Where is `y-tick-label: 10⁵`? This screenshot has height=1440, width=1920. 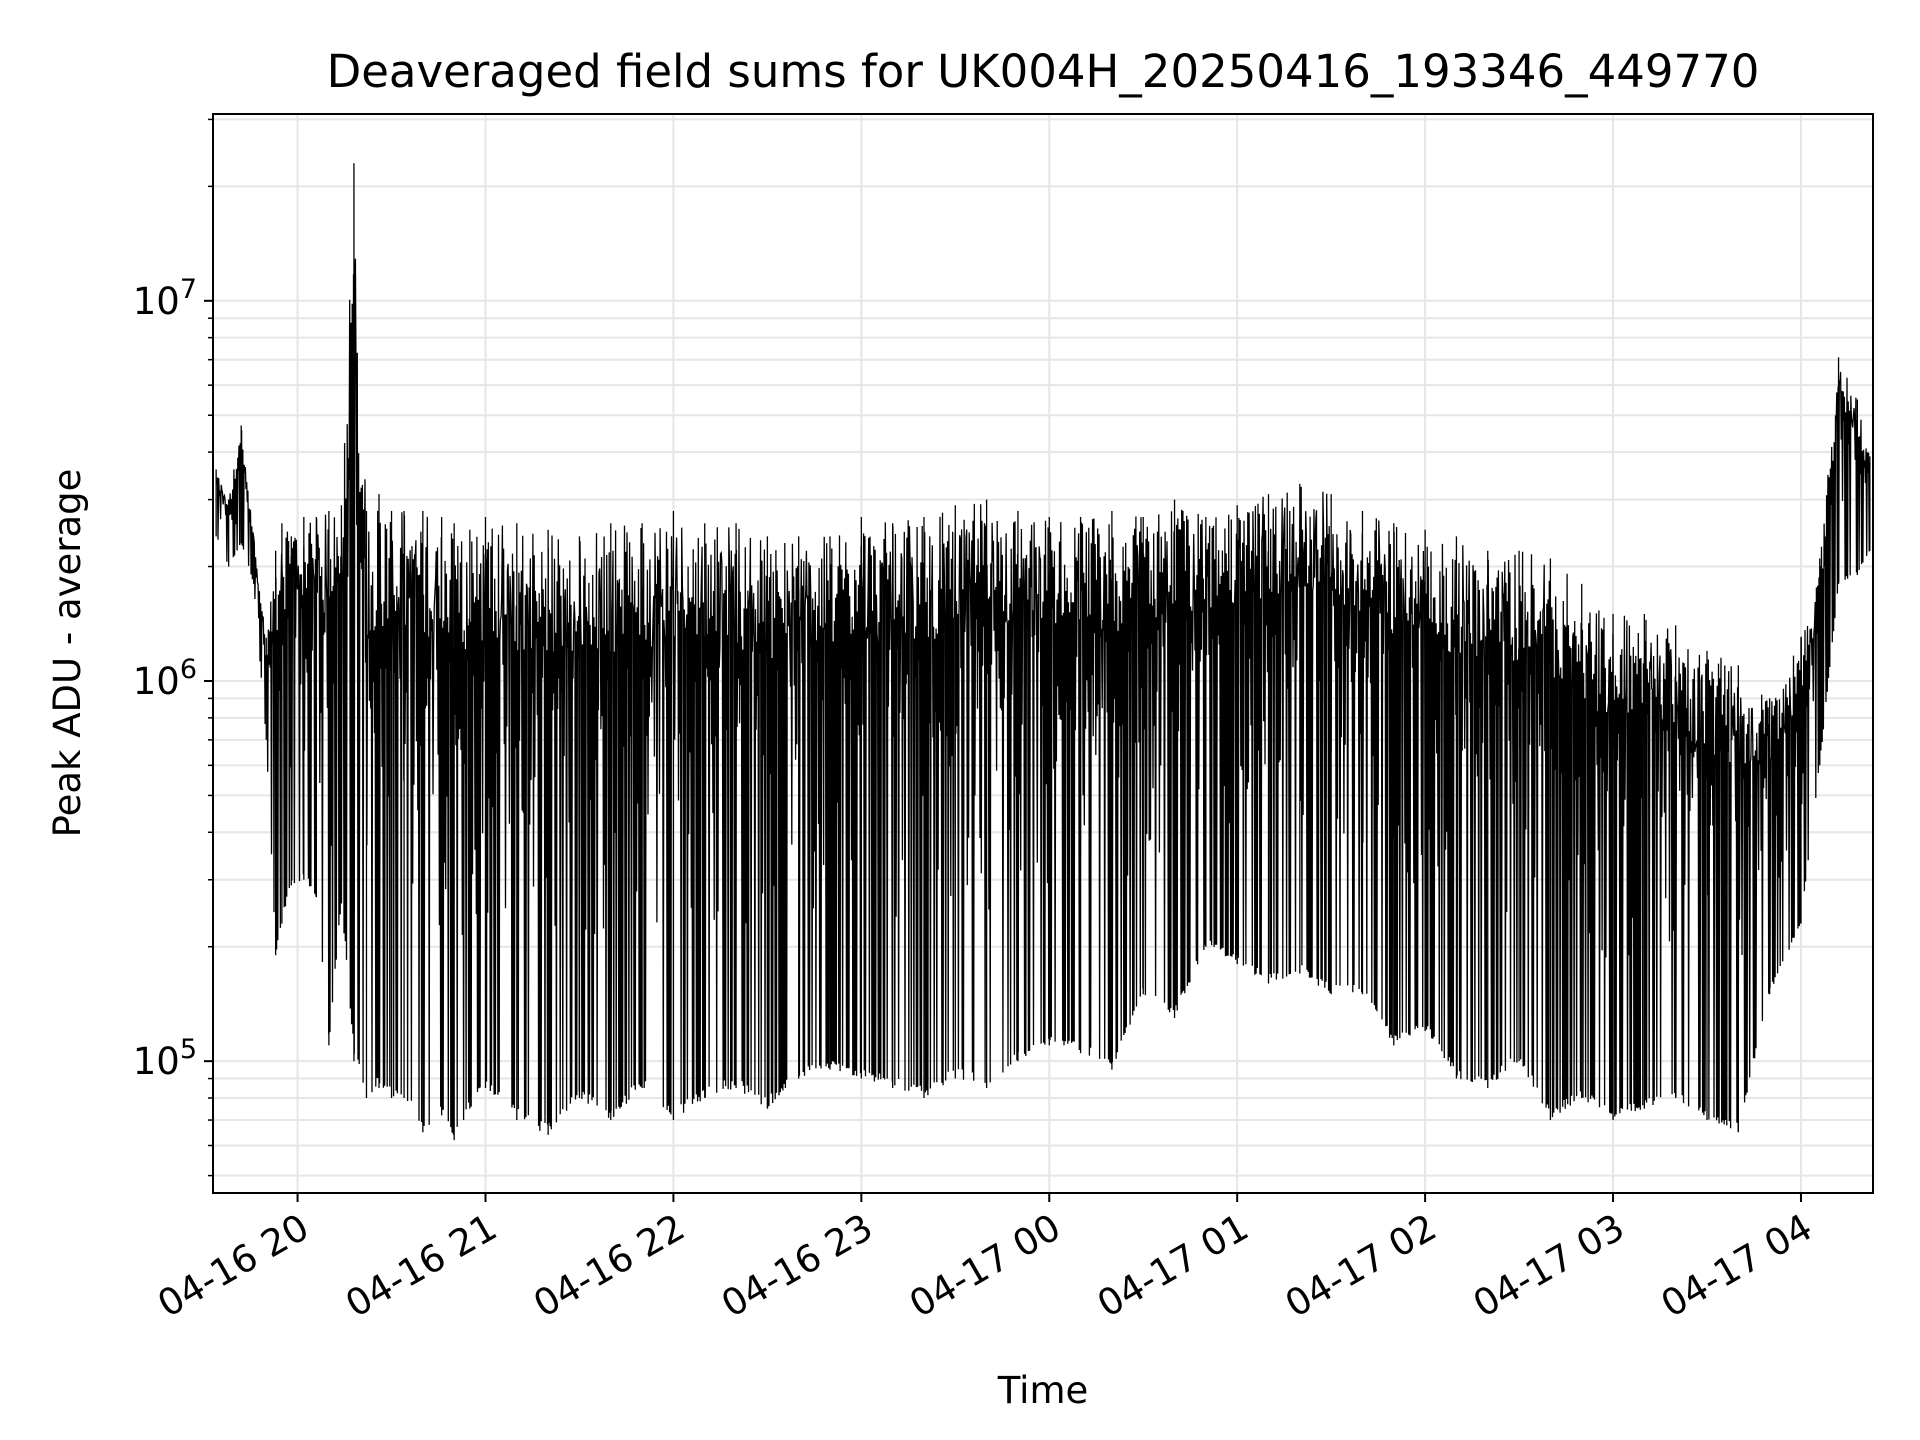
y-tick-label: 10⁵ is located at coordinates (165, 1058).